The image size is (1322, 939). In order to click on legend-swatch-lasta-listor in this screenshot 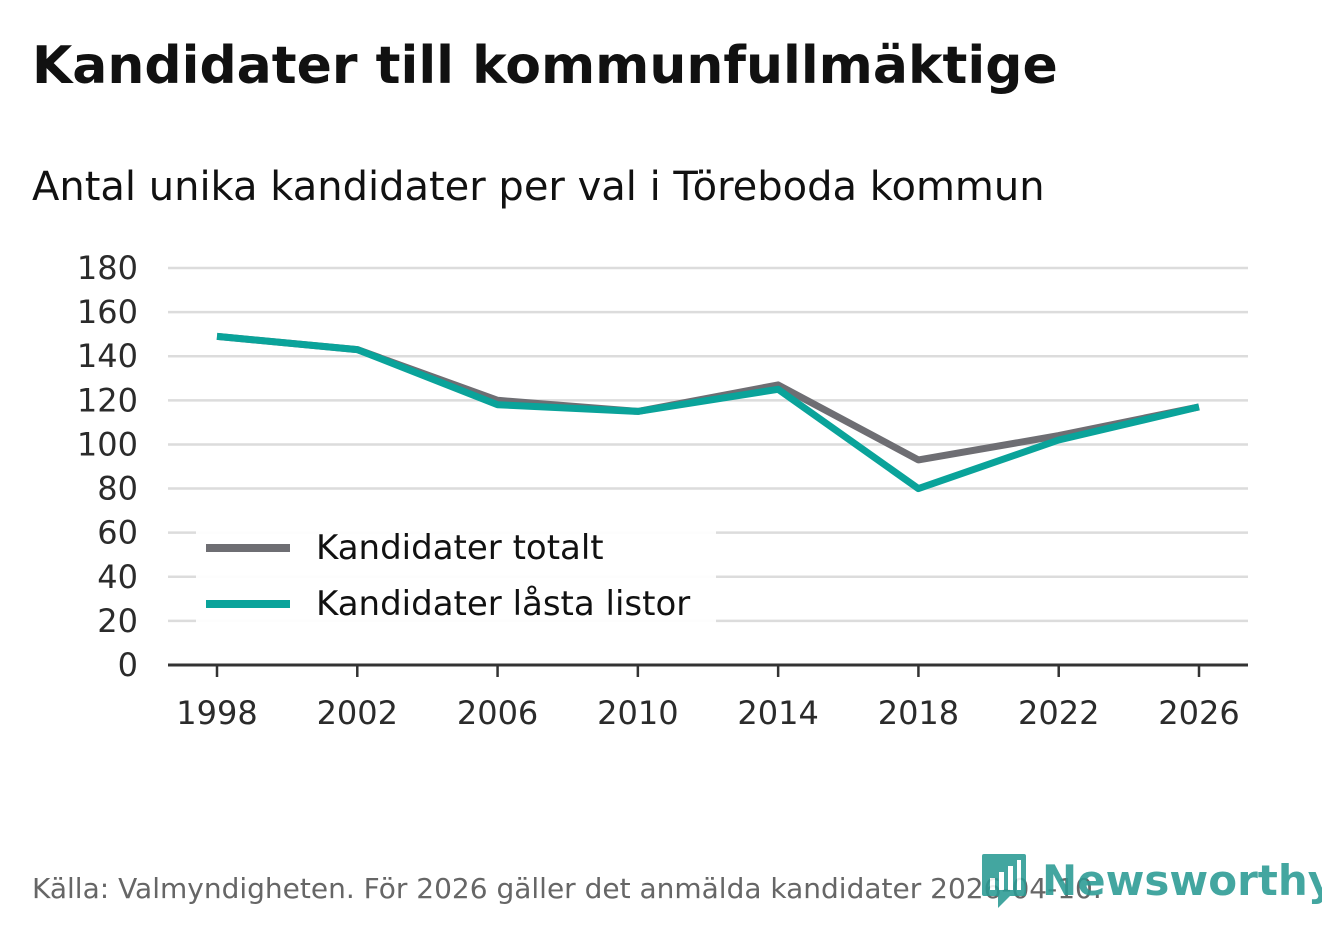, I will do `click(248, 604)`.